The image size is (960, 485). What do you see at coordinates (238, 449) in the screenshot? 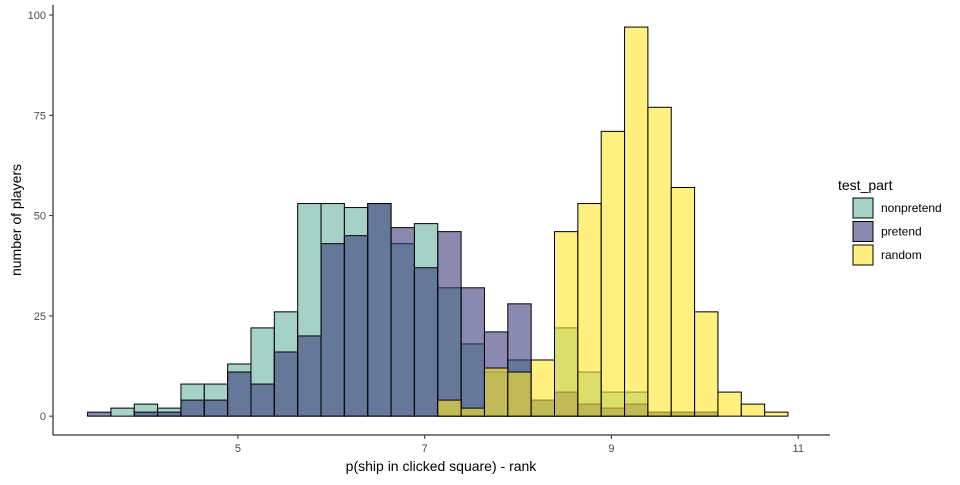
I see `x-tick-label: 5` at bounding box center [238, 449].